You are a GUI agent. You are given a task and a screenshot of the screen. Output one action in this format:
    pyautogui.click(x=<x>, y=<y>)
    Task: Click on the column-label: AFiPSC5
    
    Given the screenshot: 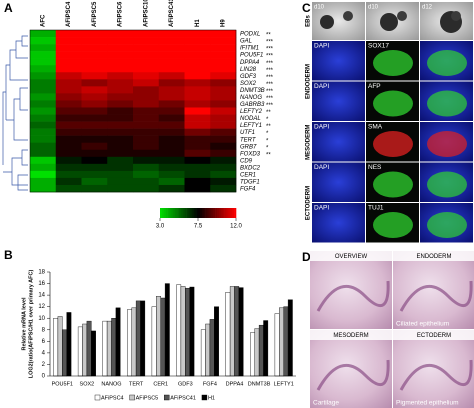 What is the action you would take?
    pyautogui.click(x=95, y=14)
    